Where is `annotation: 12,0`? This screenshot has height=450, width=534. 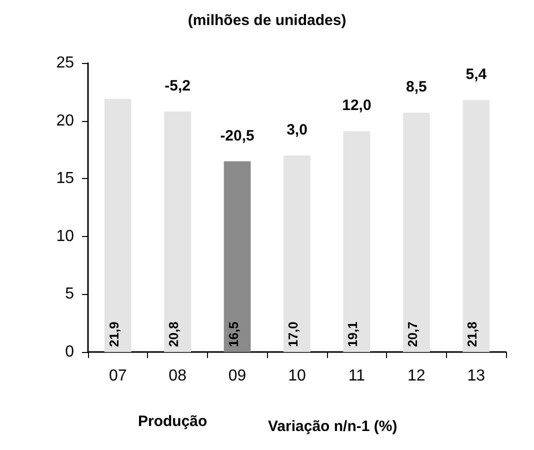
annotation: 12,0 is located at coordinates (357, 105).